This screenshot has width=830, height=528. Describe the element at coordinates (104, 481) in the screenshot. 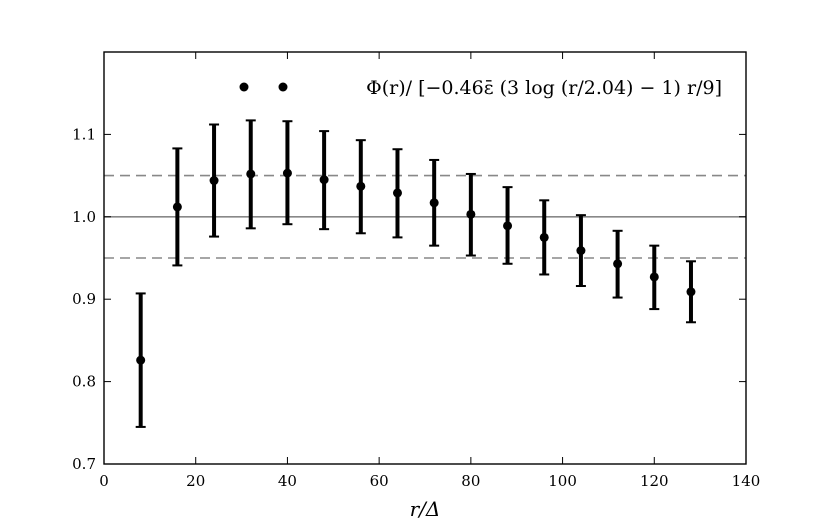

I see `x-tick-label: 0` at that location.